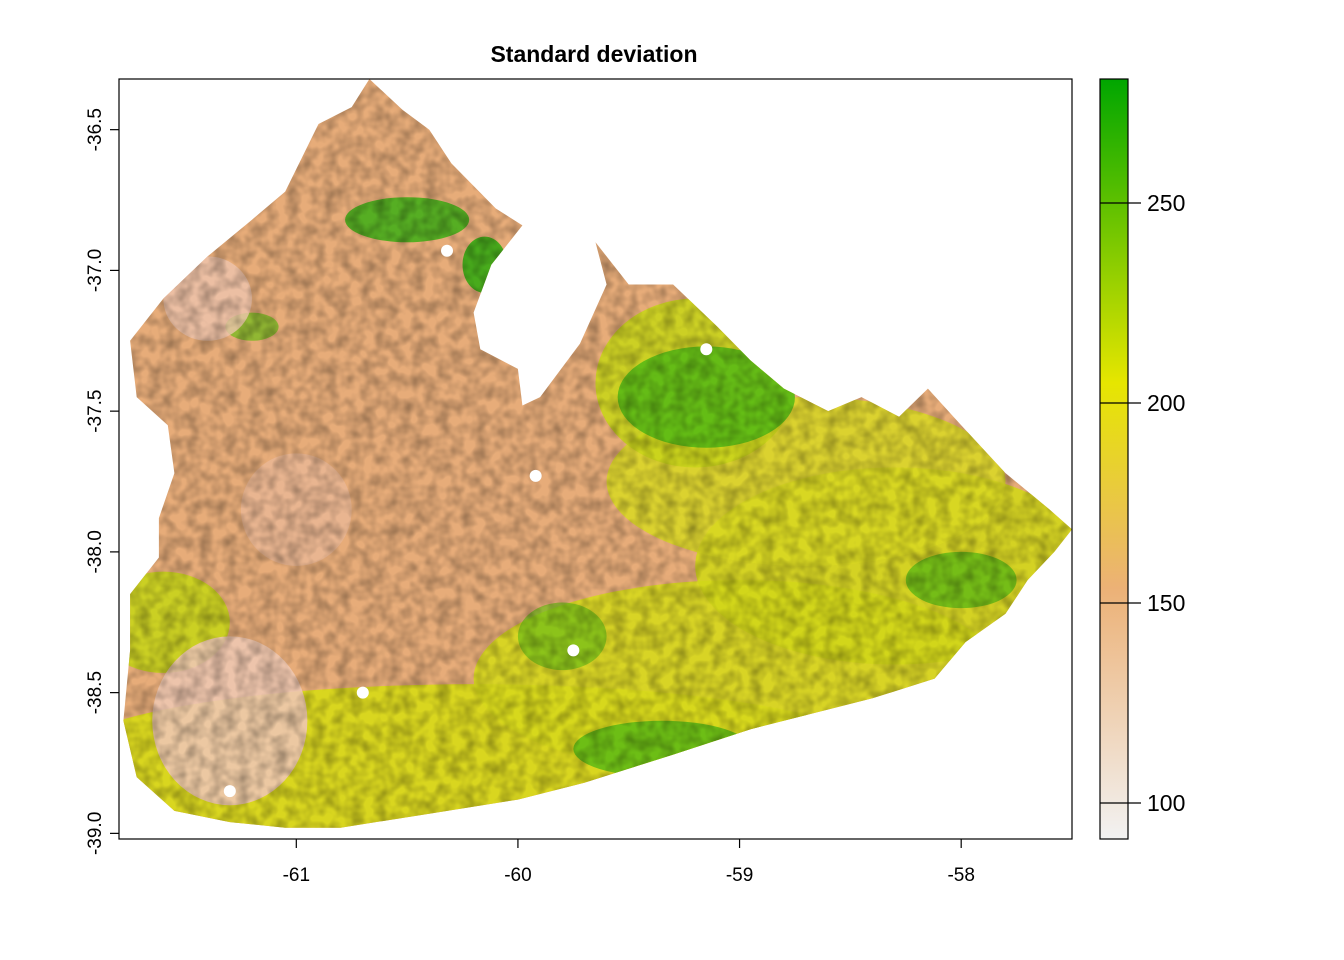  Describe the element at coordinates (102, 481) in the screenshot. I see `y-axis: -36.5 -37.0 -37.5 -38.0 -38.5 -39.0` at that location.